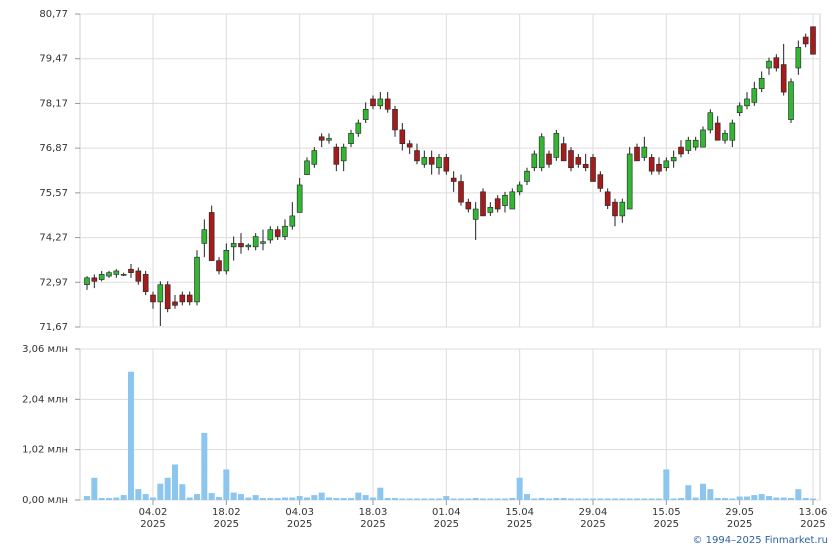 Image resolution: width=840 pixels, height=550 pixels. What do you see at coordinates (45, 349) in the screenshot?
I see `y-tick-label: 3,06 млн` at bounding box center [45, 349].